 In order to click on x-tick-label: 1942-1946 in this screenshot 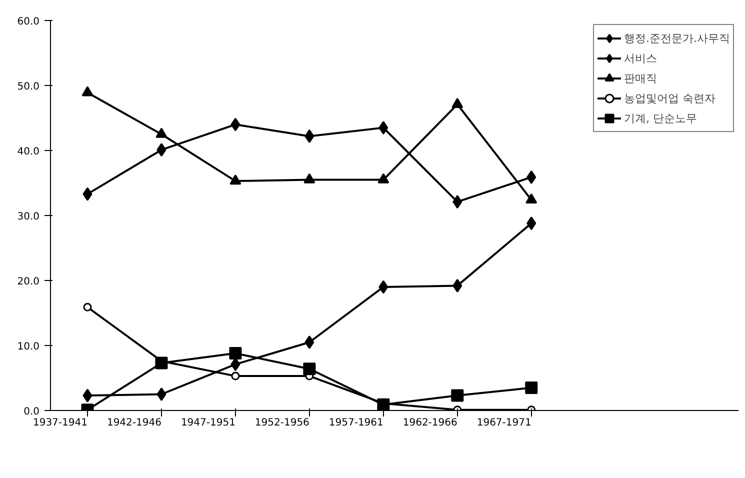, I will do `click(134, 423)`.